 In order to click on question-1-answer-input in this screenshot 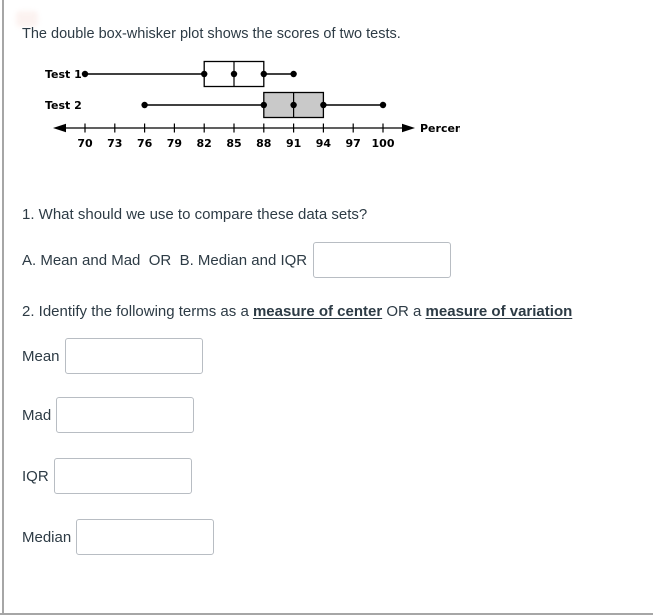, I will do `click(382, 260)`.